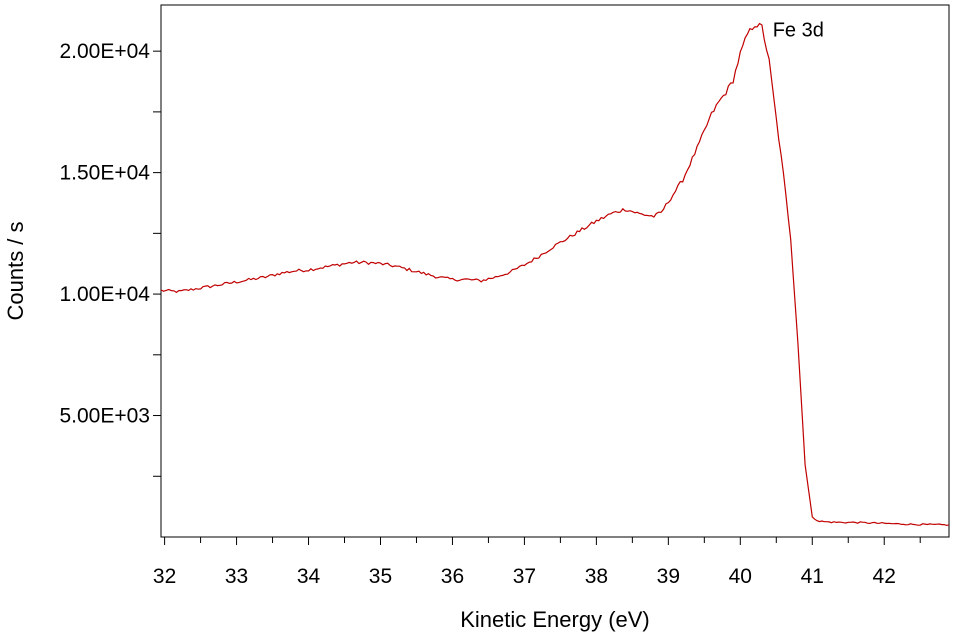 The width and height of the screenshot is (959, 638). I want to click on x-tick-label: 33, so click(236, 576).